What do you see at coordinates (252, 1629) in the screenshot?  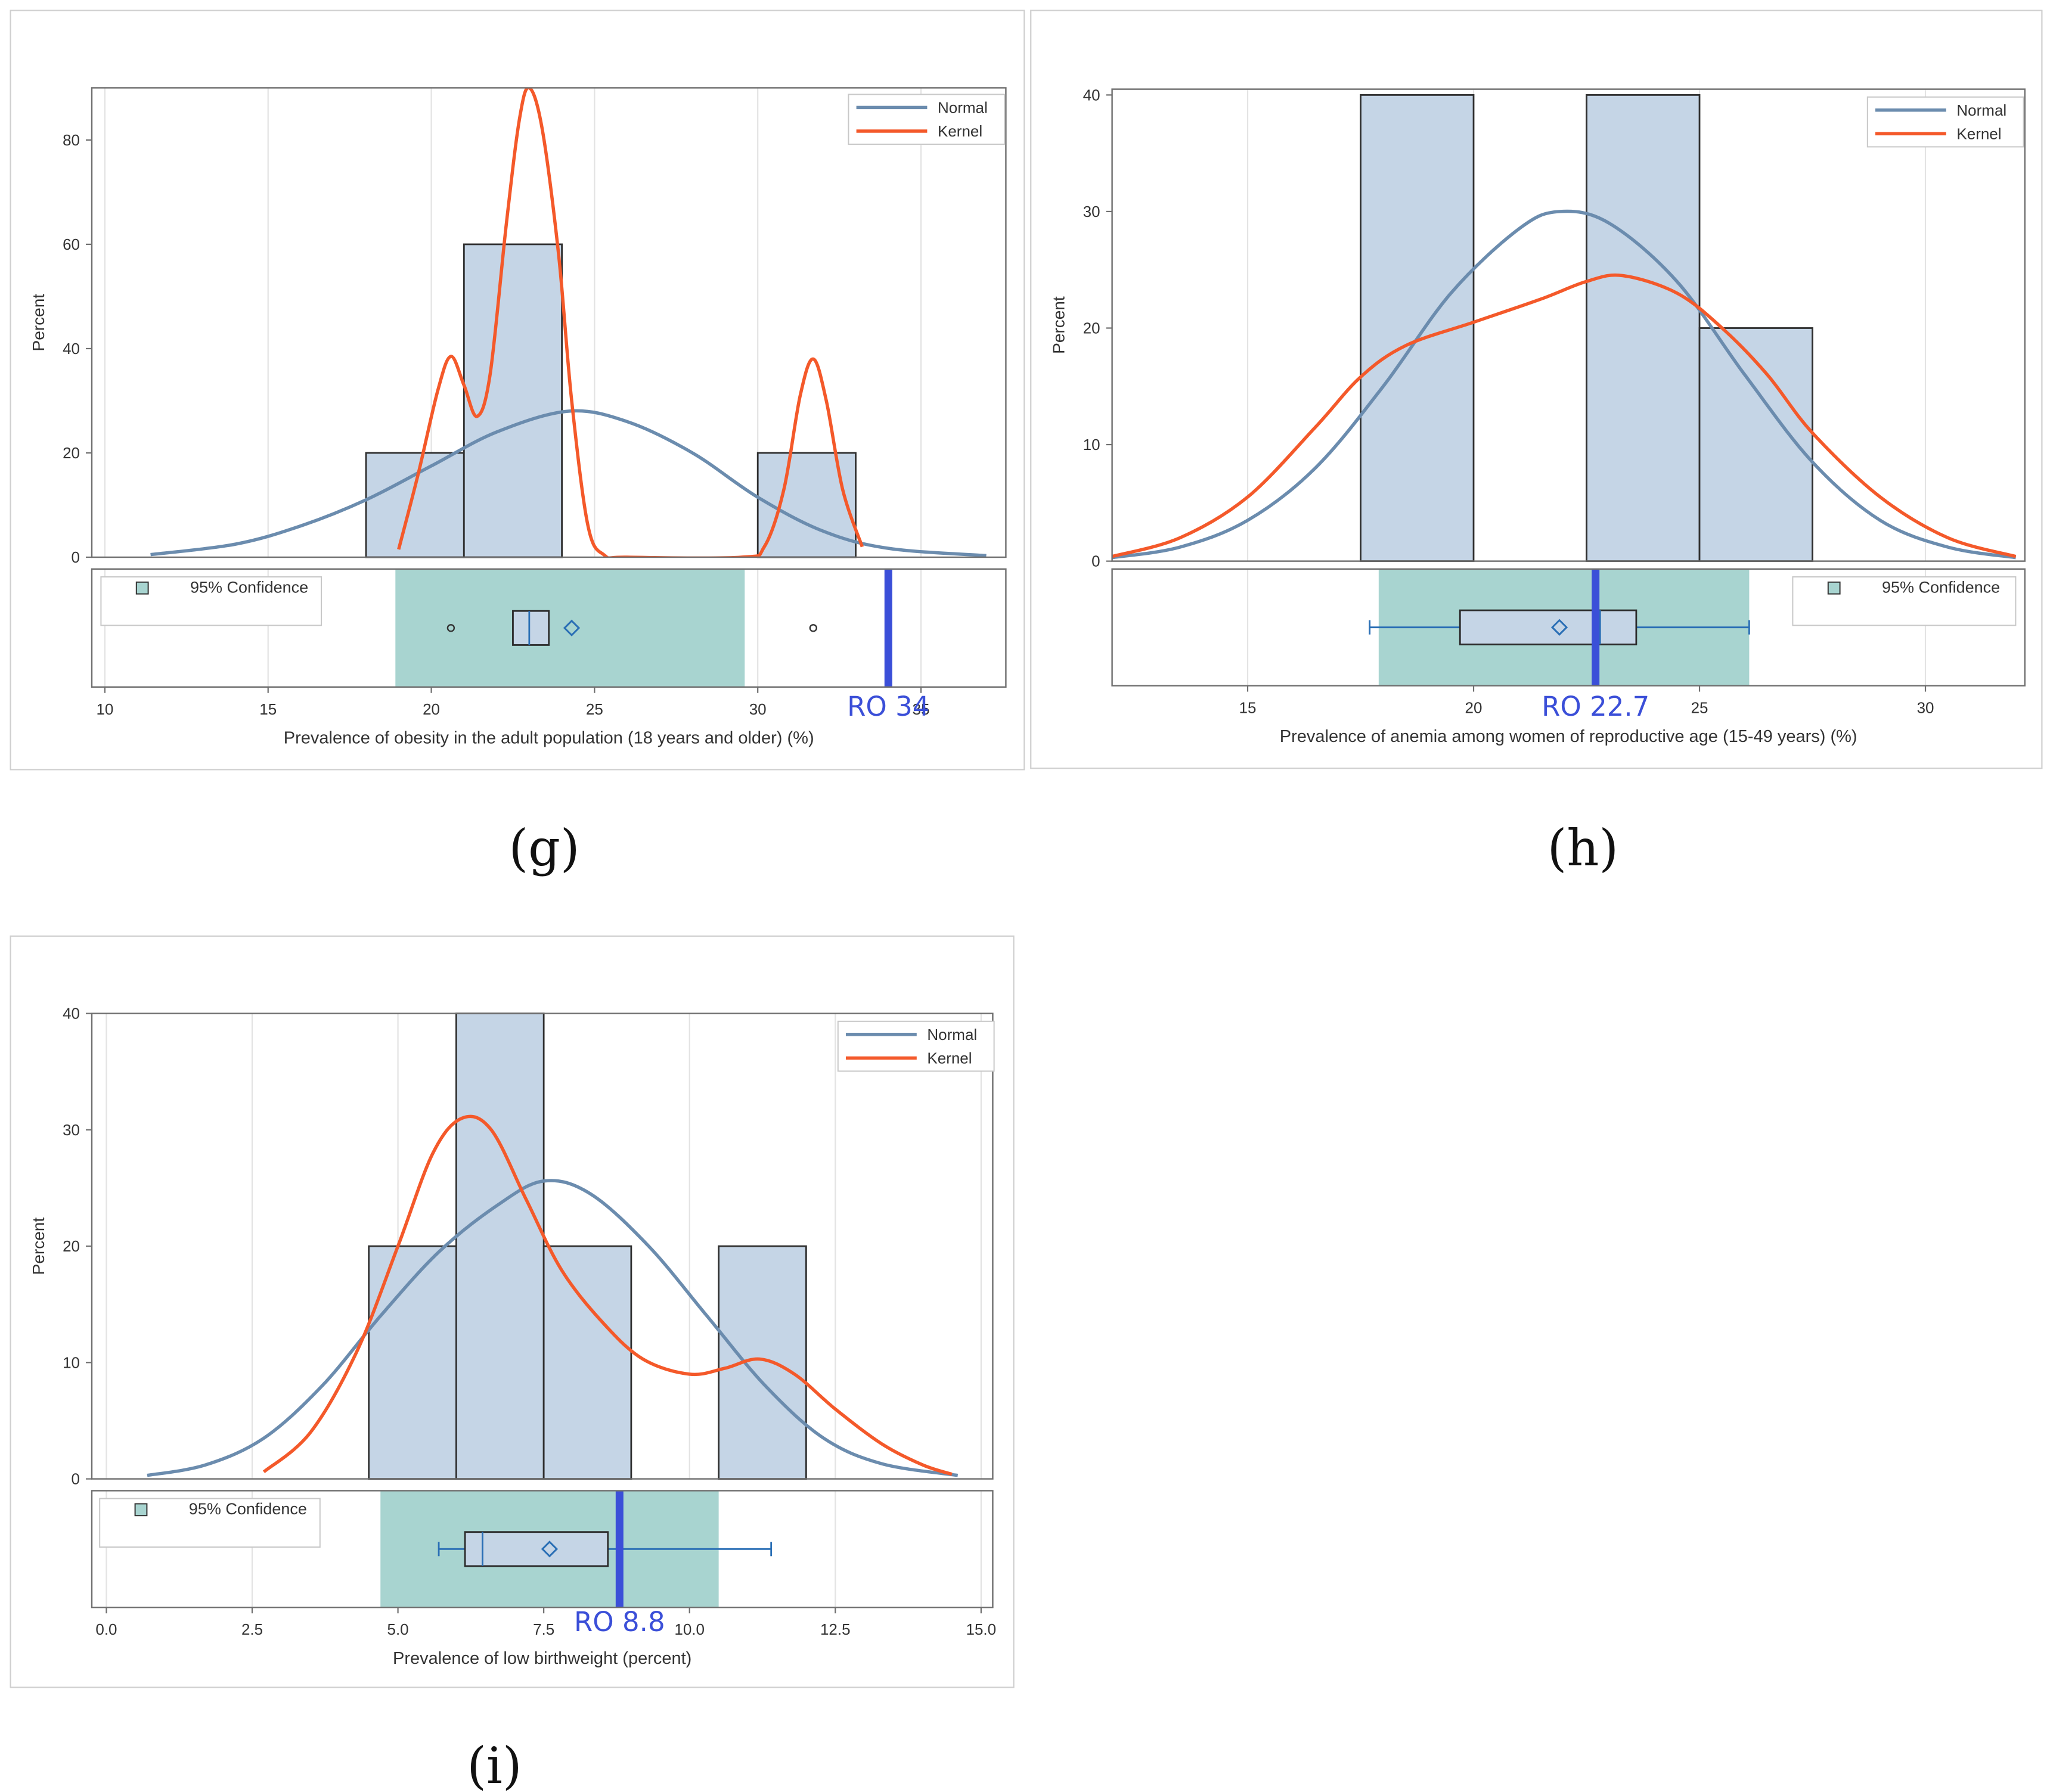 I see `x-tick-label: 2.5` at bounding box center [252, 1629].